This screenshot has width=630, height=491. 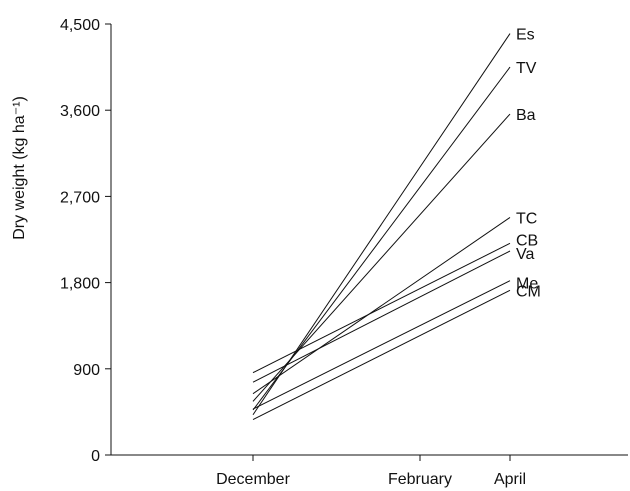 What do you see at coordinates (526, 218) in the screenshot?
I see `series-label-tc: TC` at bounding box center [526, 218].